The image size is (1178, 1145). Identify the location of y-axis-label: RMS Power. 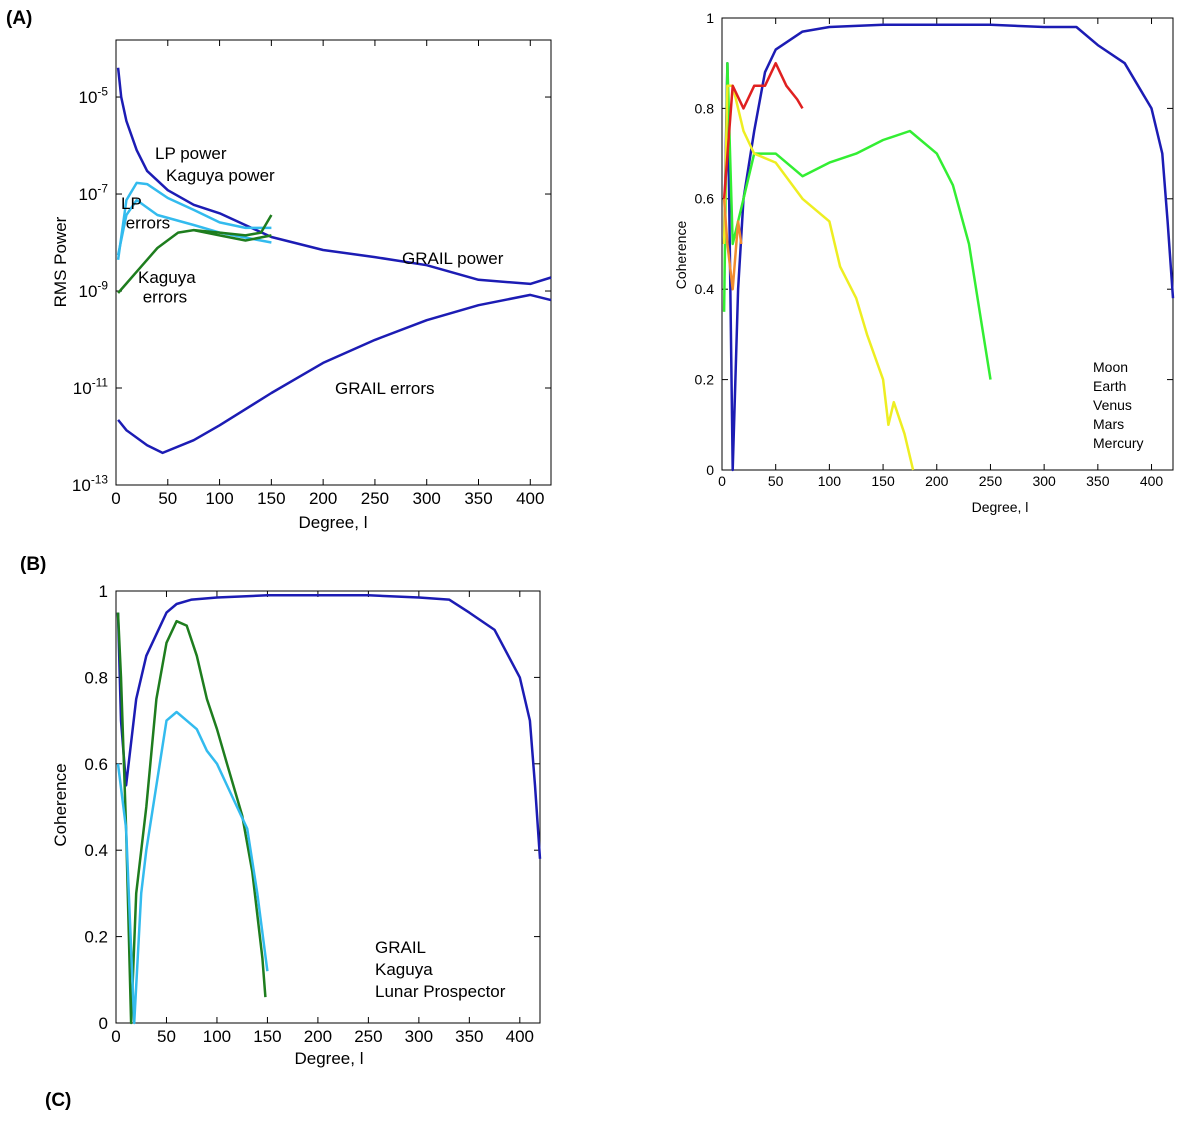
(60, 261).